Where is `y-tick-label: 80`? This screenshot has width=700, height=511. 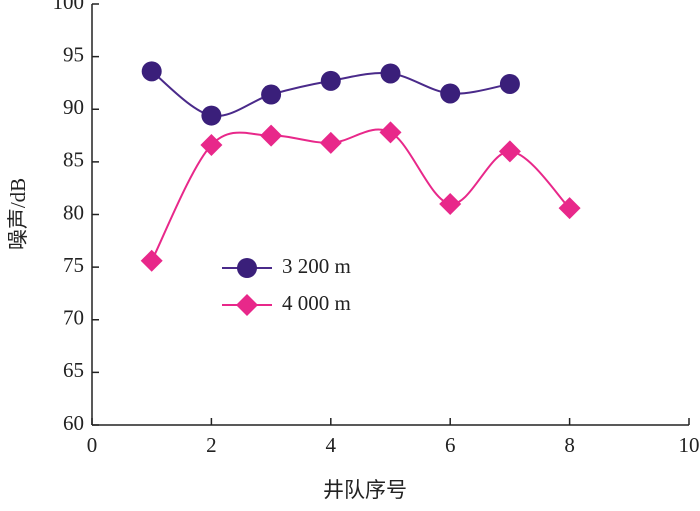 y-tick-label: 80 is located at coordinates (73, 212).